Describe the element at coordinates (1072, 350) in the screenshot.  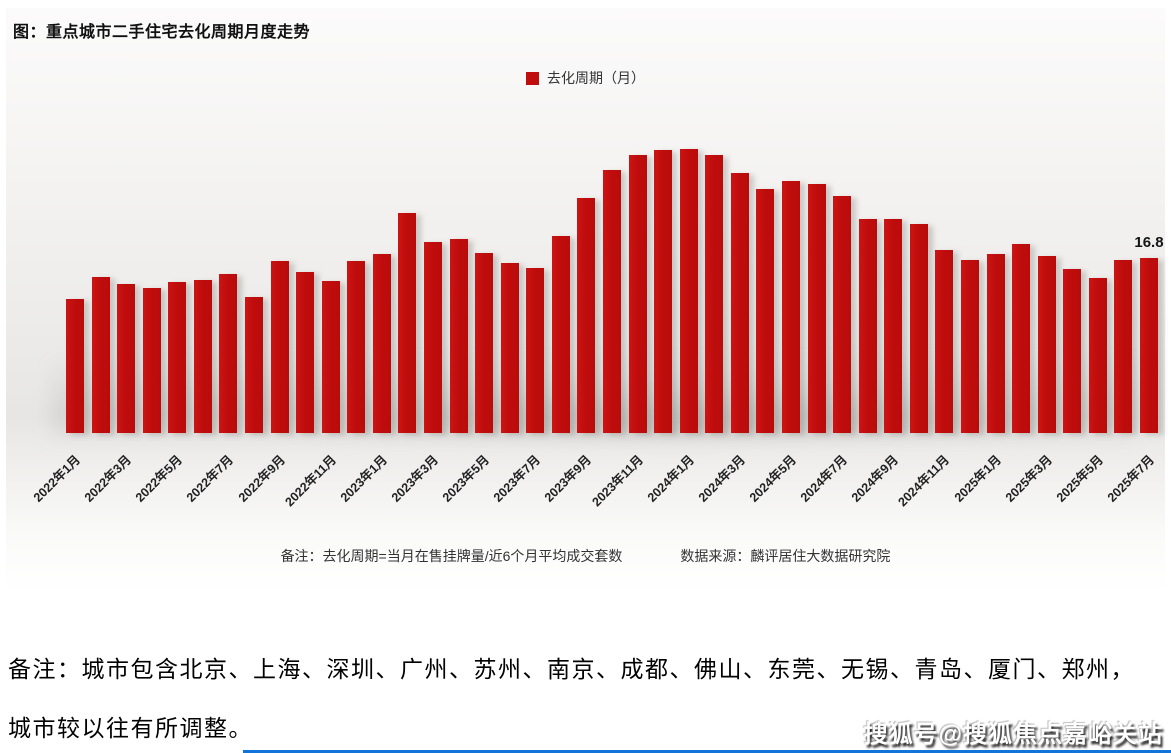
I see `bar-2025年4月` at that location.